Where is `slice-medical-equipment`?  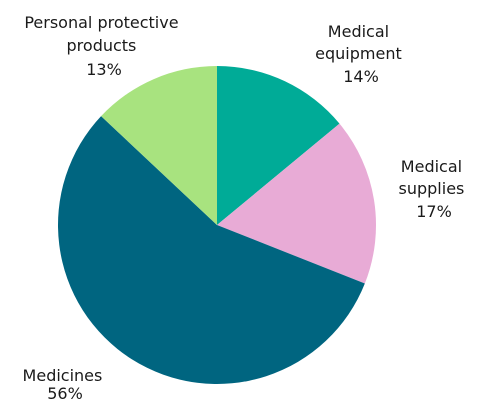 slice-medical-equipment is located at coordinates (278, 145).